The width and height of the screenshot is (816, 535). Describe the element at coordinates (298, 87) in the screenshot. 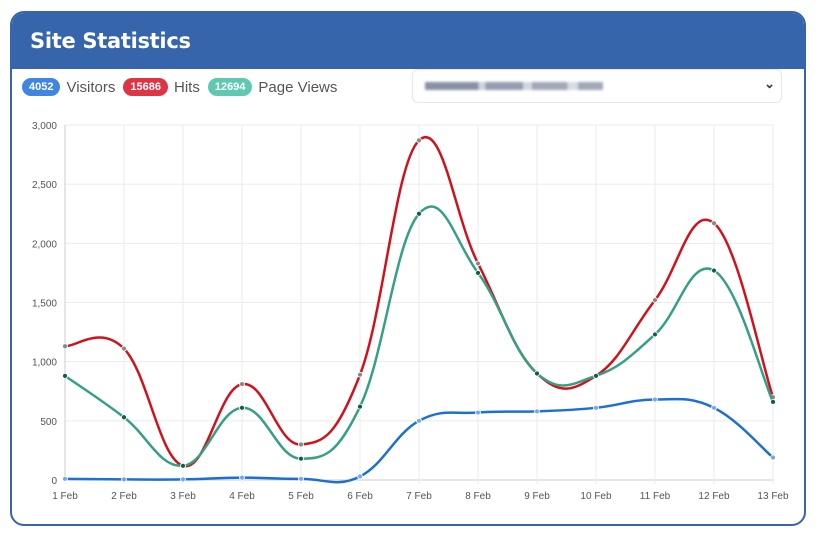

I see `page-views-label: Page Views` at that location.